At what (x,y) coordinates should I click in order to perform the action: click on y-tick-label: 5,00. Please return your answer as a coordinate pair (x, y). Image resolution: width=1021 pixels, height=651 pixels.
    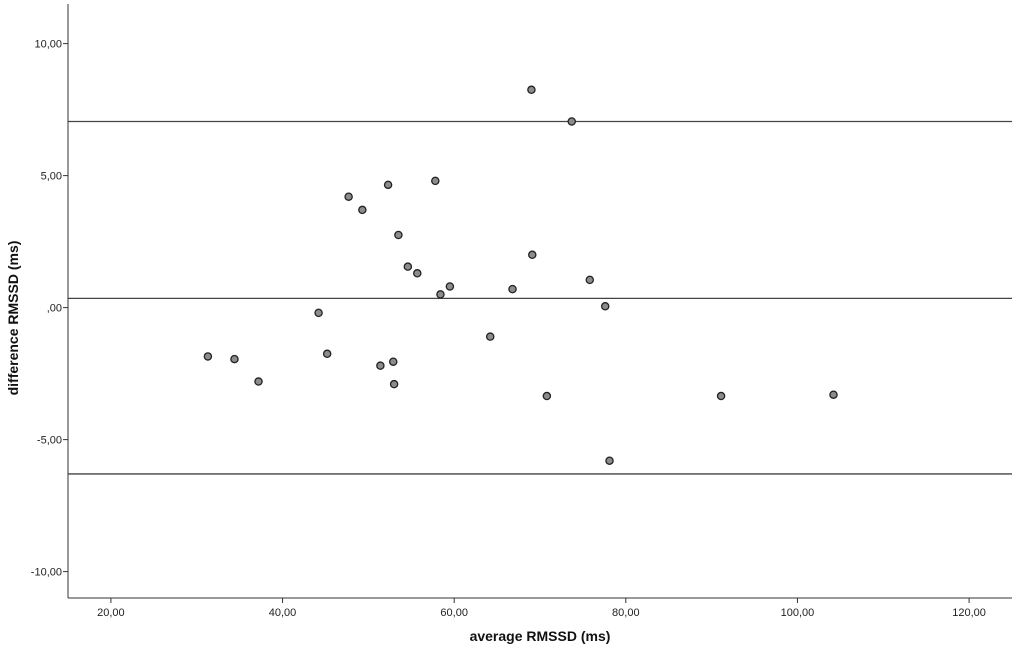
    Looking at the image, I should click on (51, 177).